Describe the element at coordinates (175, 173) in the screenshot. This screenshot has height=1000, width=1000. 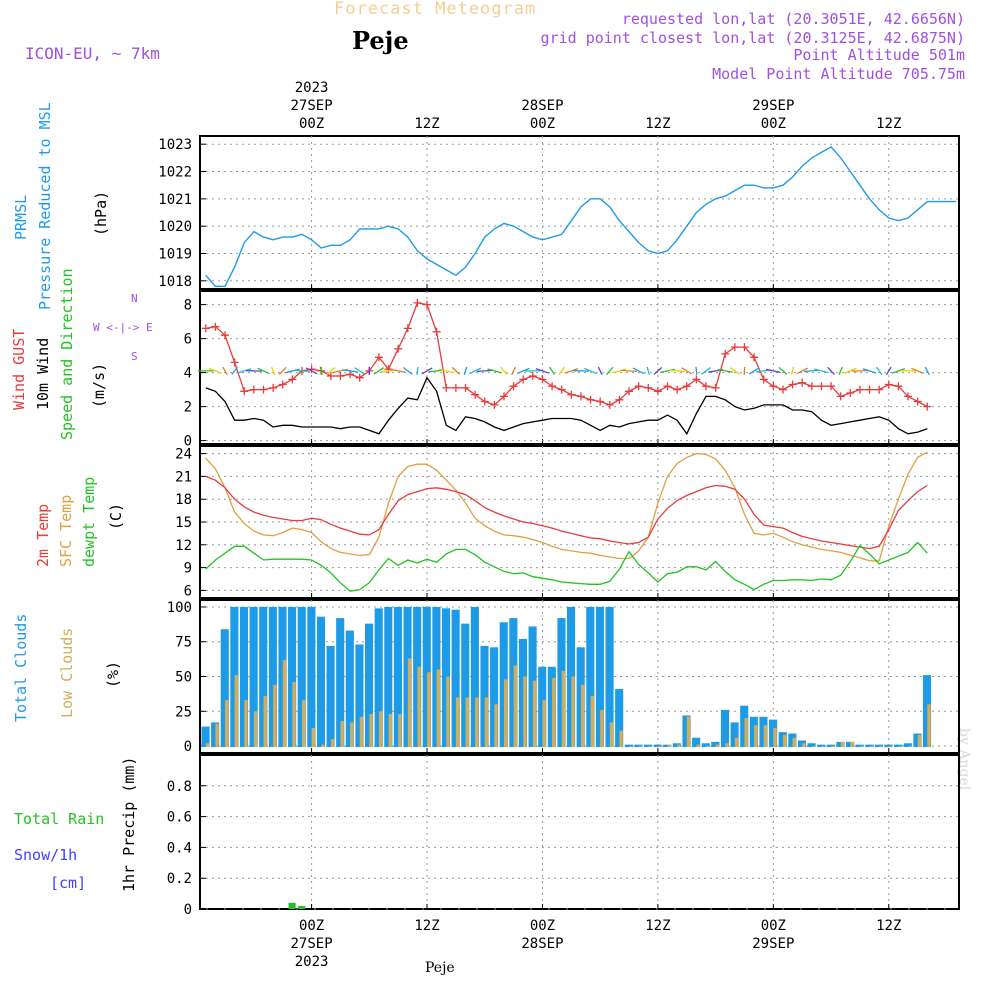
I see `y-tick-label-0: 1022` at that location.